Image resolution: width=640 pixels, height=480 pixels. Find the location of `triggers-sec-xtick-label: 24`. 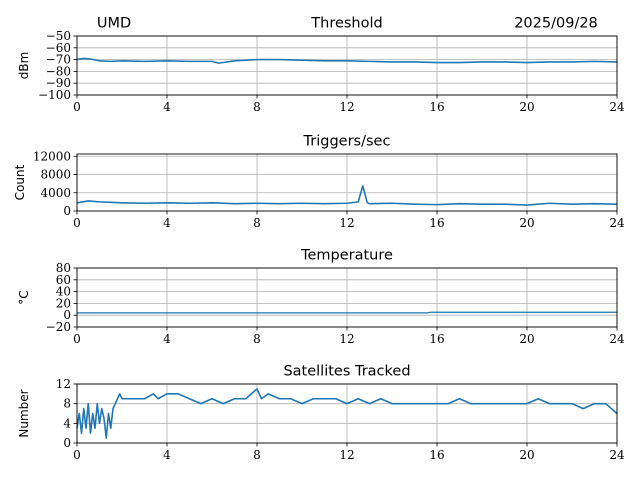

triggers-sec-xtick-label: 24 is located at coordinates (617, 223).